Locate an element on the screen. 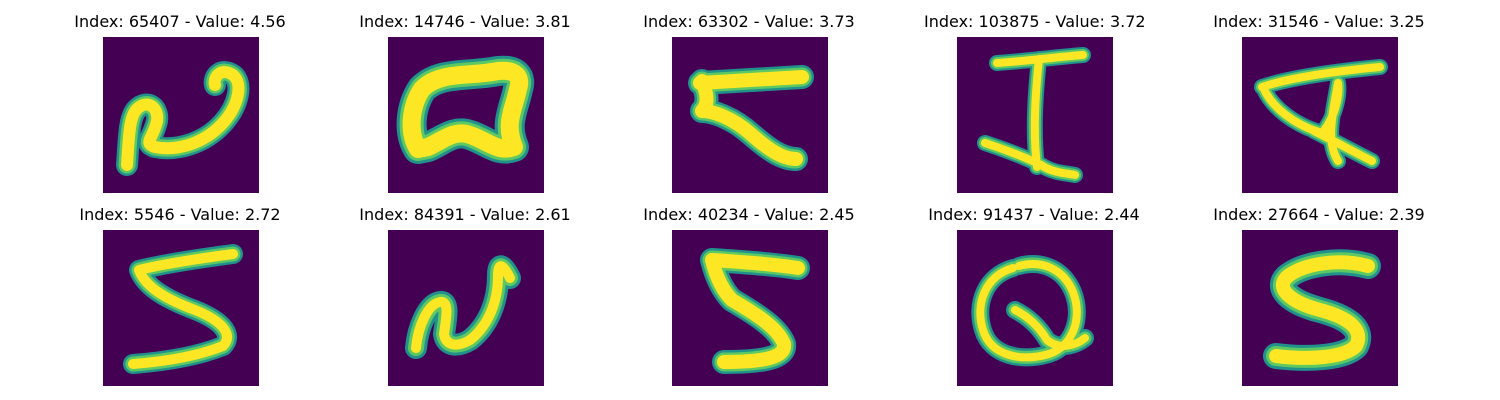 This screenshot has width=1500, height=400. panel-title: Index: 40234 - Value: 2.45 is located at coordinates (749, 214).